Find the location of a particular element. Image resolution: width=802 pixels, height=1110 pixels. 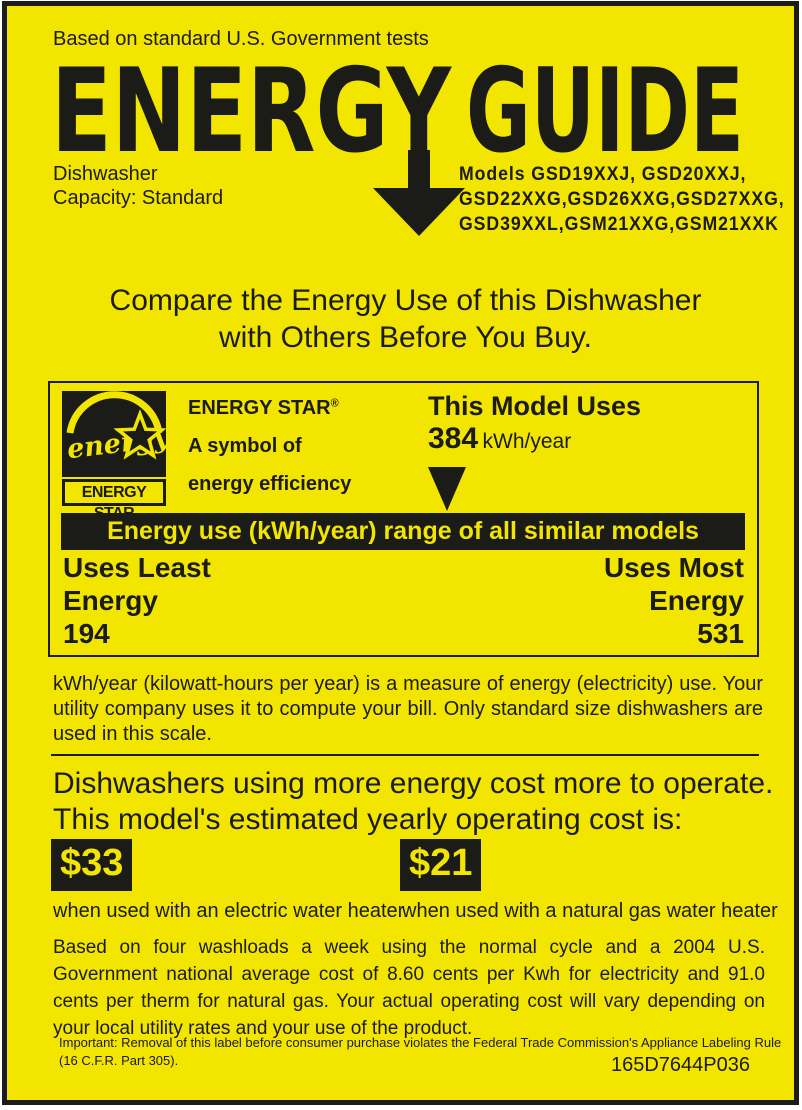

energy-star-title-text: ENERGY STAR is located at coordinates (259, 408).